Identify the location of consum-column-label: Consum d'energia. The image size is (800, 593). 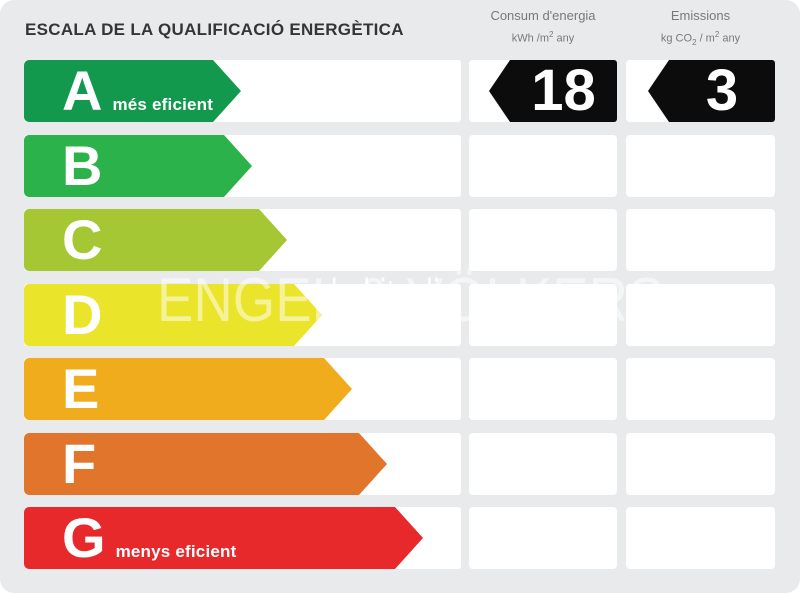
(543, 15).